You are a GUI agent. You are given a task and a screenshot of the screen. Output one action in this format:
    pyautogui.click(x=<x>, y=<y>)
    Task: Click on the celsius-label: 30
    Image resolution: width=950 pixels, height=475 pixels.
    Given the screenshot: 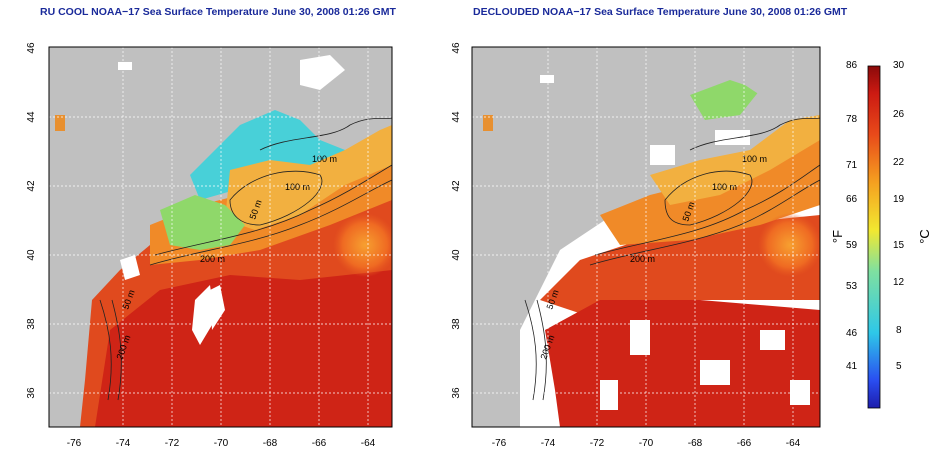 What is the action you would take?
    pyautogui.click(x=899, y=65)
    